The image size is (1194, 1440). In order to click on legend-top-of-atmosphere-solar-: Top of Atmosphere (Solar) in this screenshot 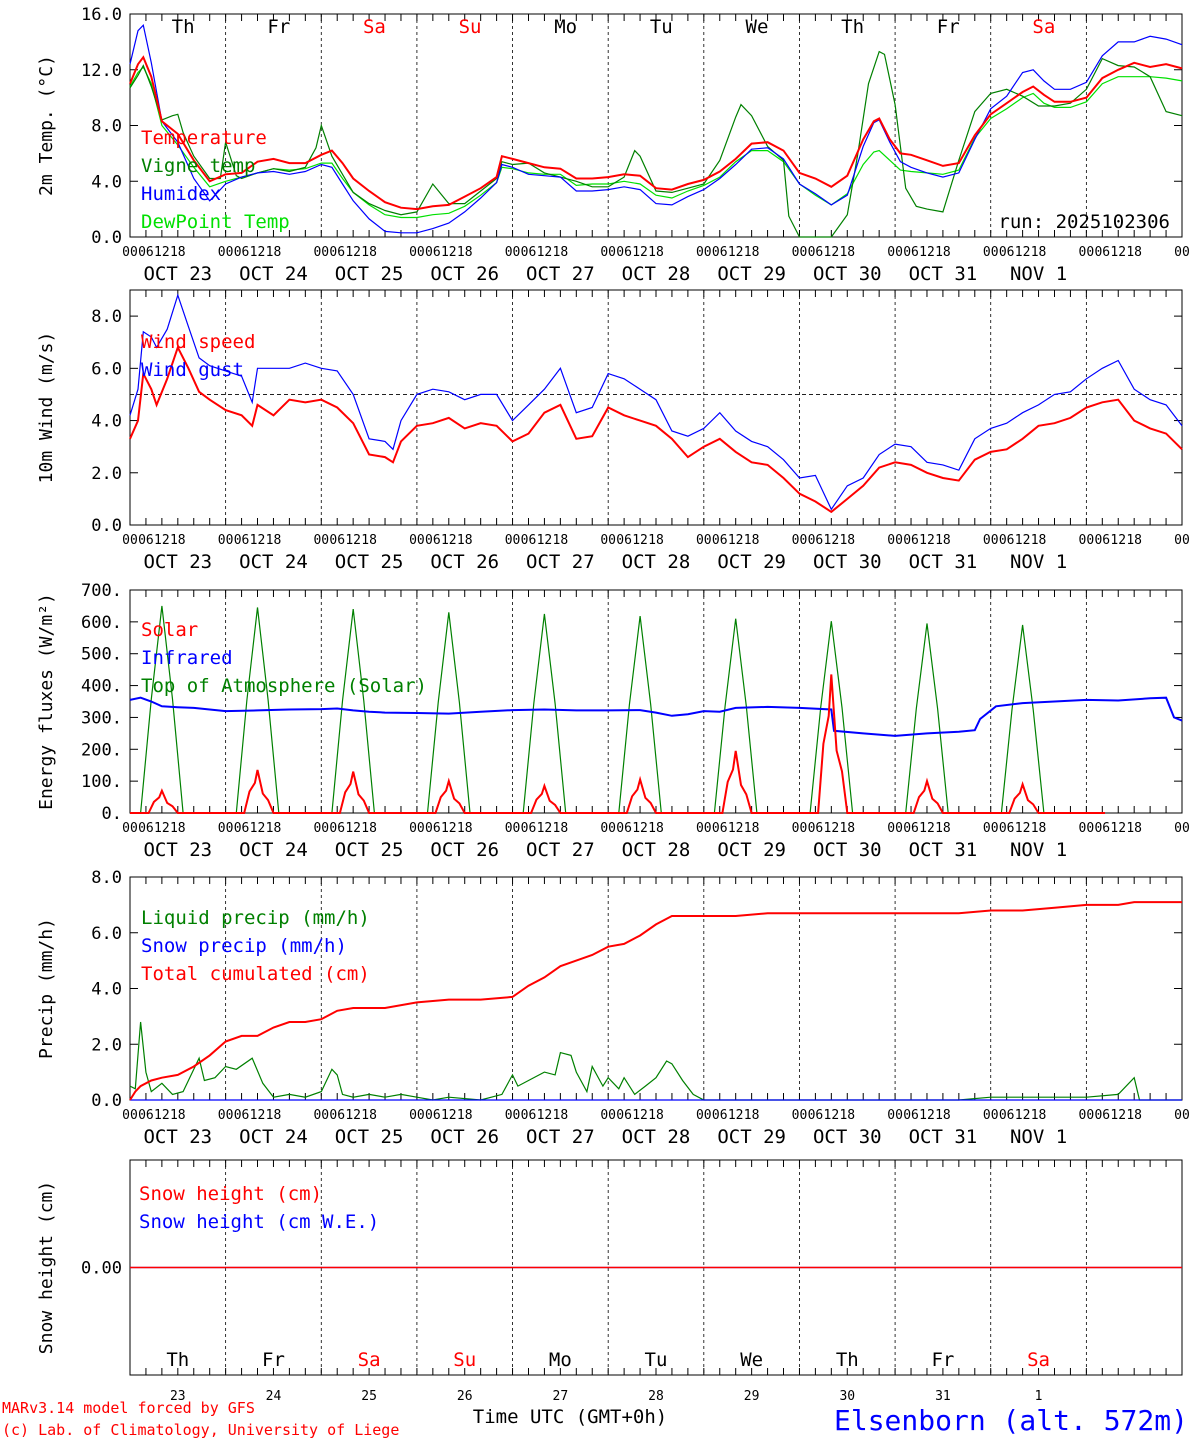, I will do `click(284, 686)`.